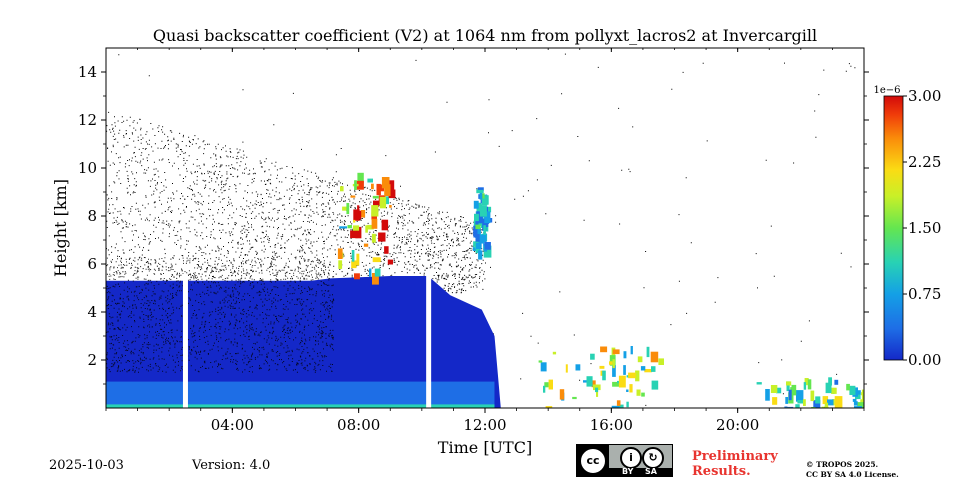 This screenshot has height=480, width=960. Describe the element at coordinates (852, 474) in the screenshot. I see `copyright-line2: CC BY SA 4.0 License.` at that location.